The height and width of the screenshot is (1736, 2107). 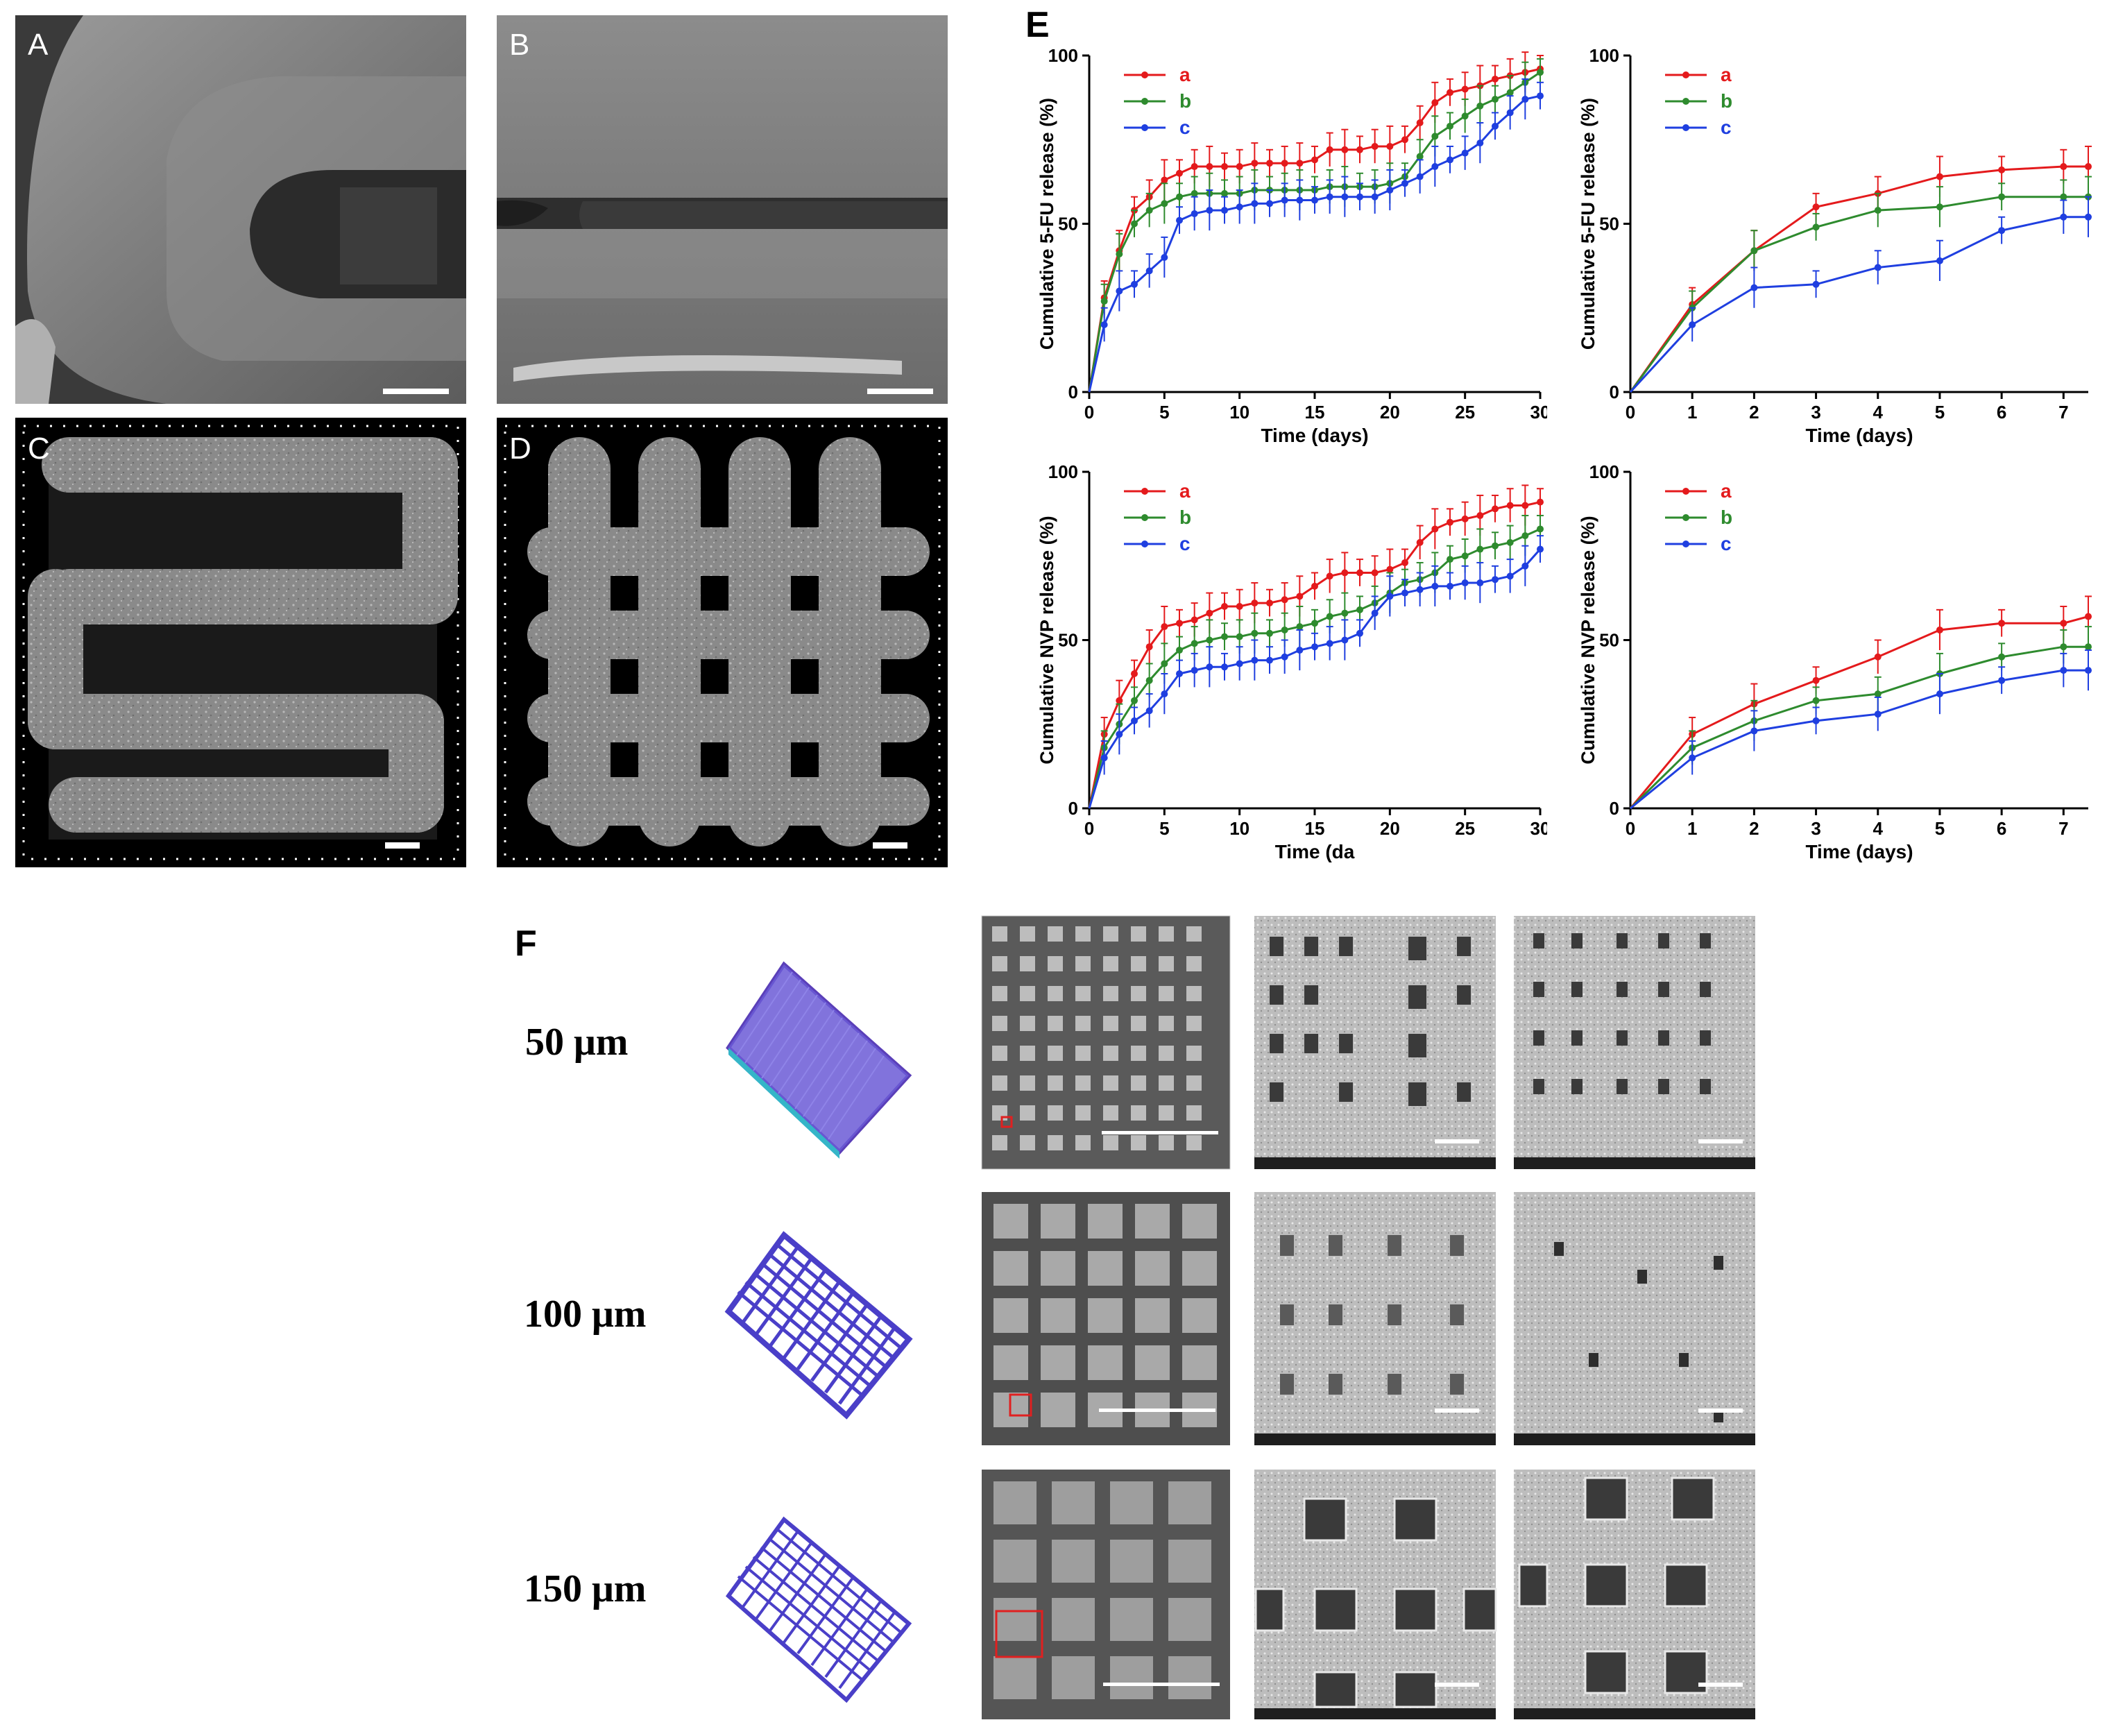 I want to click on x-tick-label: 2, so click(x=1754, y=412).